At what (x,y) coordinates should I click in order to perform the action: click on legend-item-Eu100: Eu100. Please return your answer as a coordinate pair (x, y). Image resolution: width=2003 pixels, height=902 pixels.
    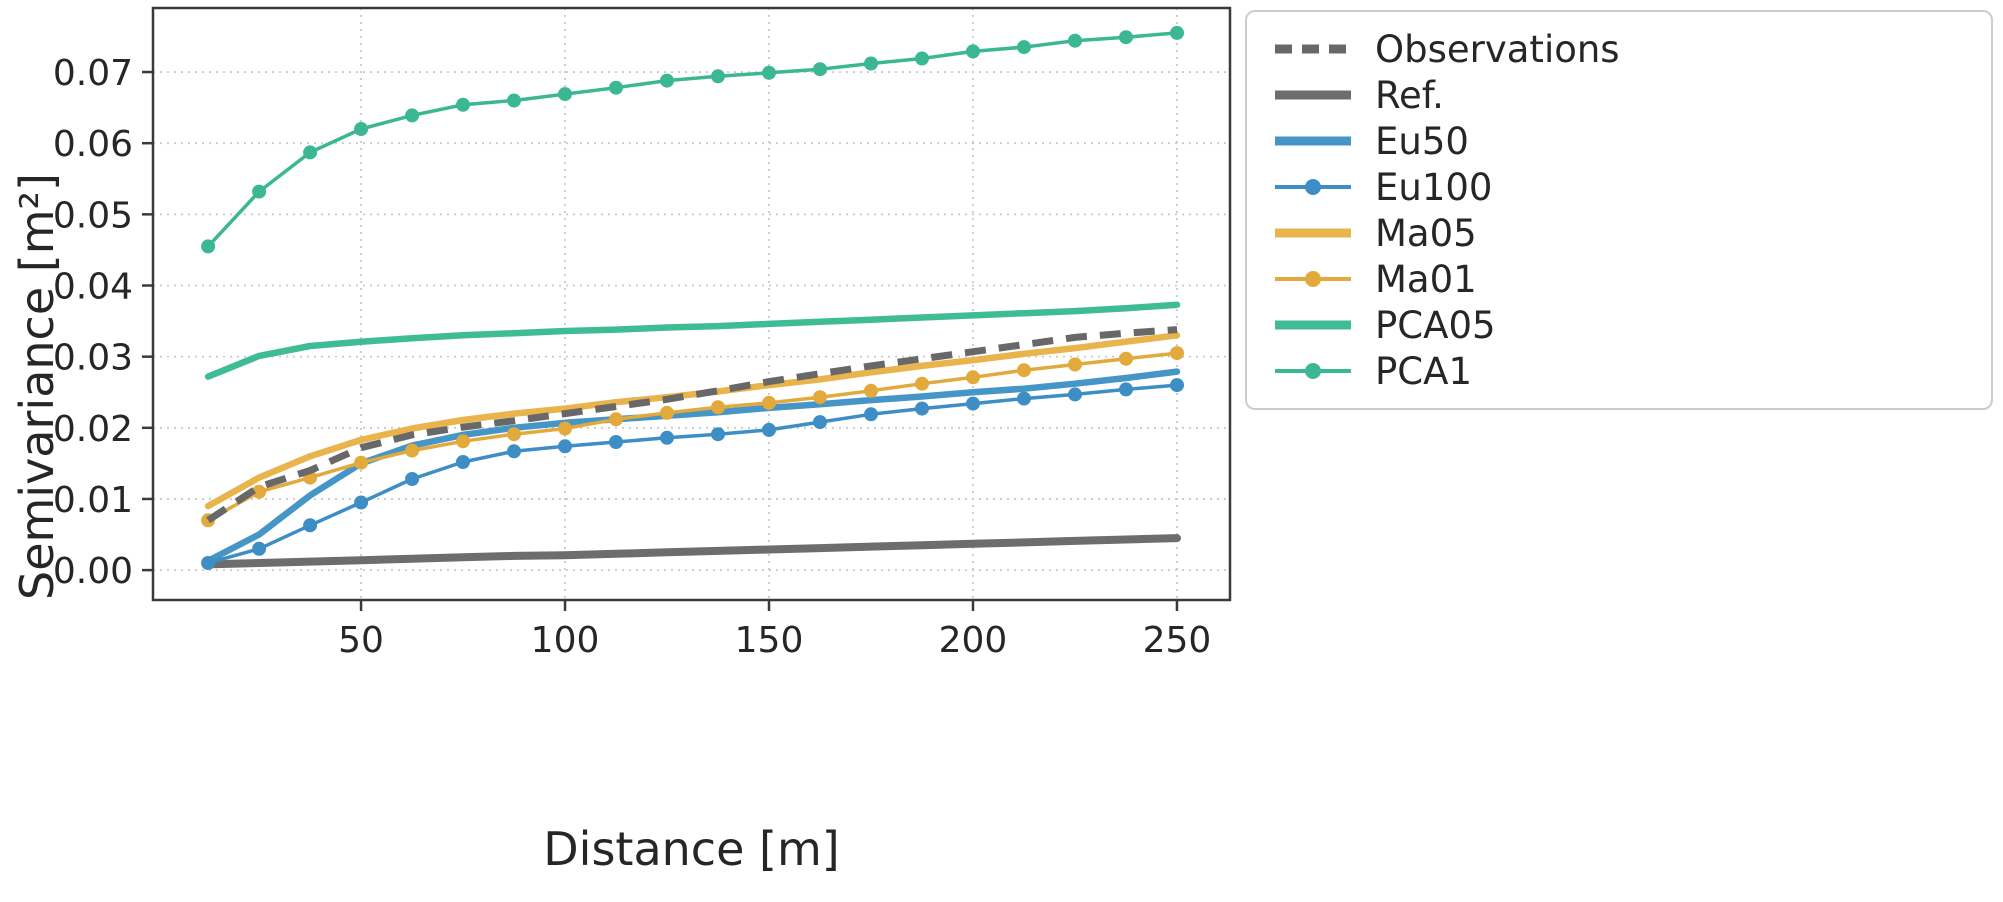
    Looking at the image, I should click on (1619, 187).